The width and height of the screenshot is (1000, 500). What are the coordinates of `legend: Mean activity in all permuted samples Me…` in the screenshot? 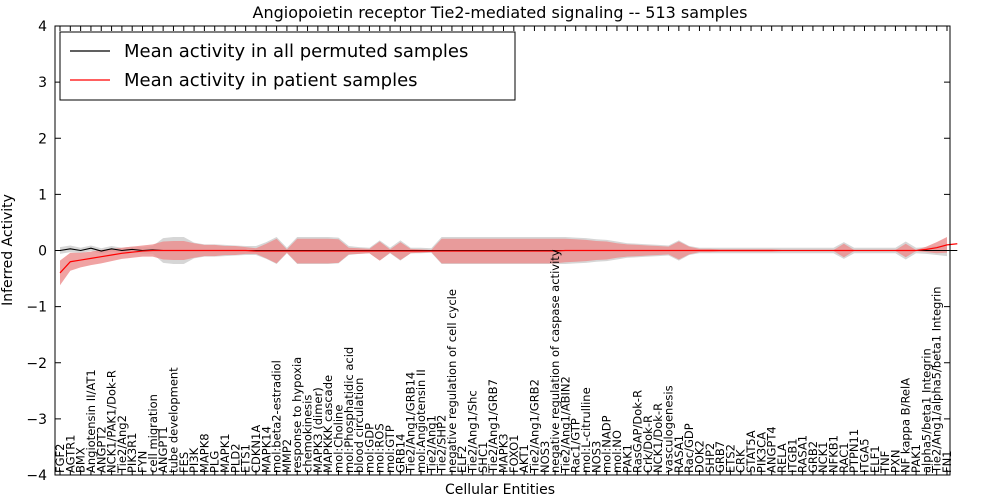 It's located at (287, 66).